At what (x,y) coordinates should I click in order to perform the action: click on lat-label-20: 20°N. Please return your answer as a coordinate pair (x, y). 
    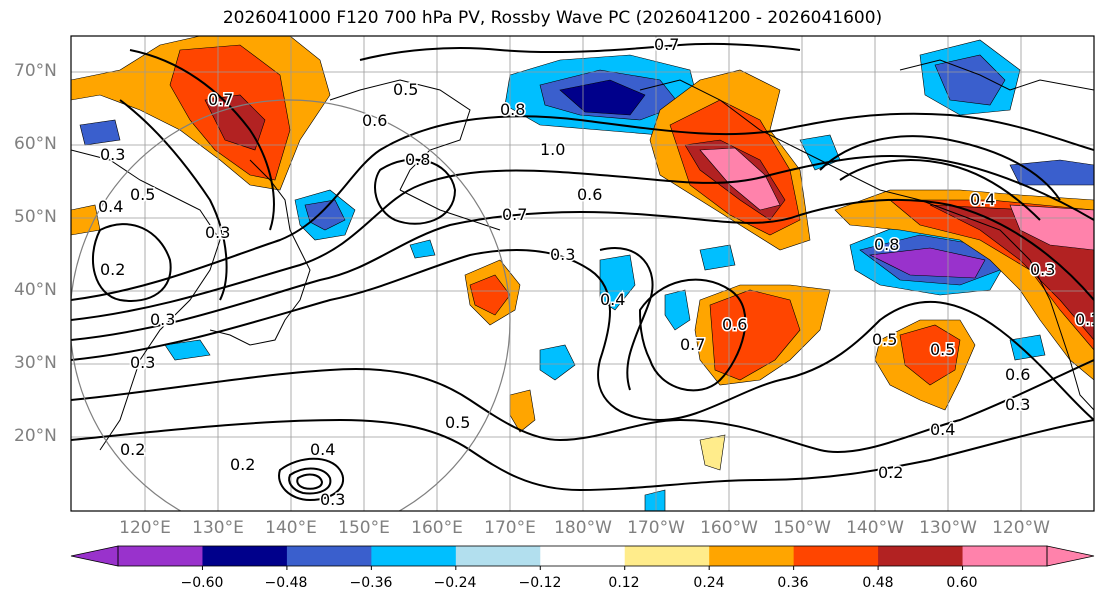
    Looking at the image, I should click on (35, 436).